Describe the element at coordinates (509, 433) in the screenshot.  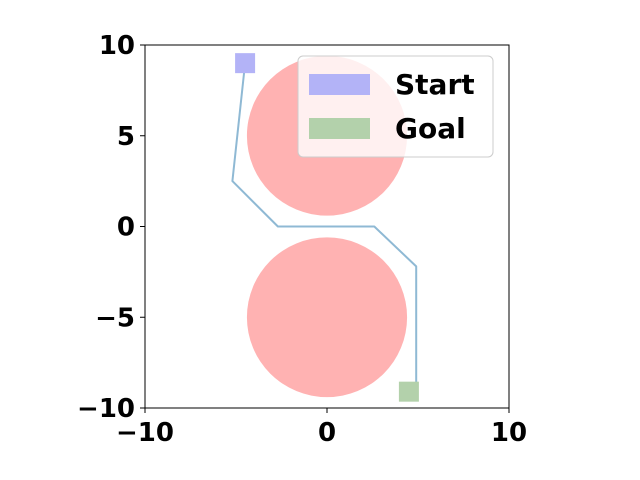
I see `x-tick-label: 10` at that location.